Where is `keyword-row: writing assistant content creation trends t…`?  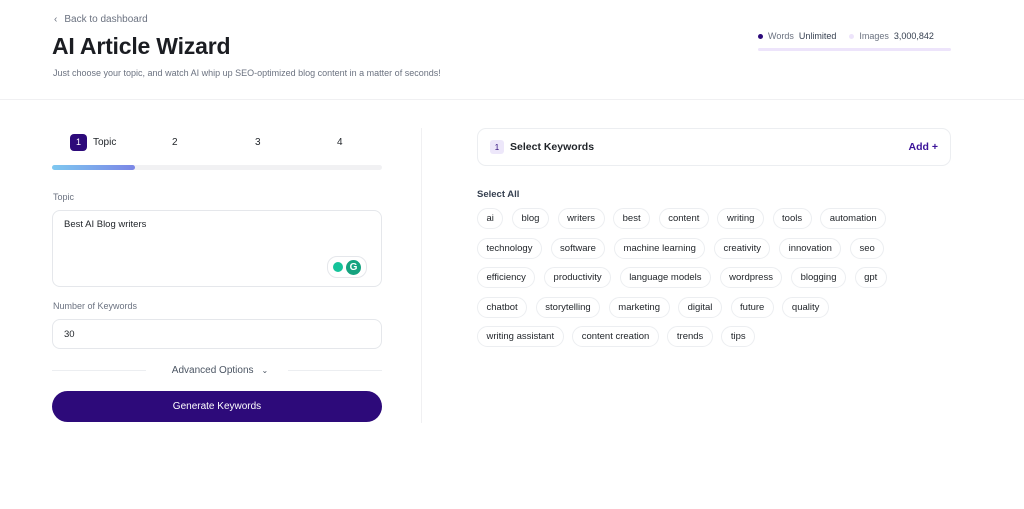
keyword-row: writing assistant content creation trends t… is located at coordinates (717, 336).